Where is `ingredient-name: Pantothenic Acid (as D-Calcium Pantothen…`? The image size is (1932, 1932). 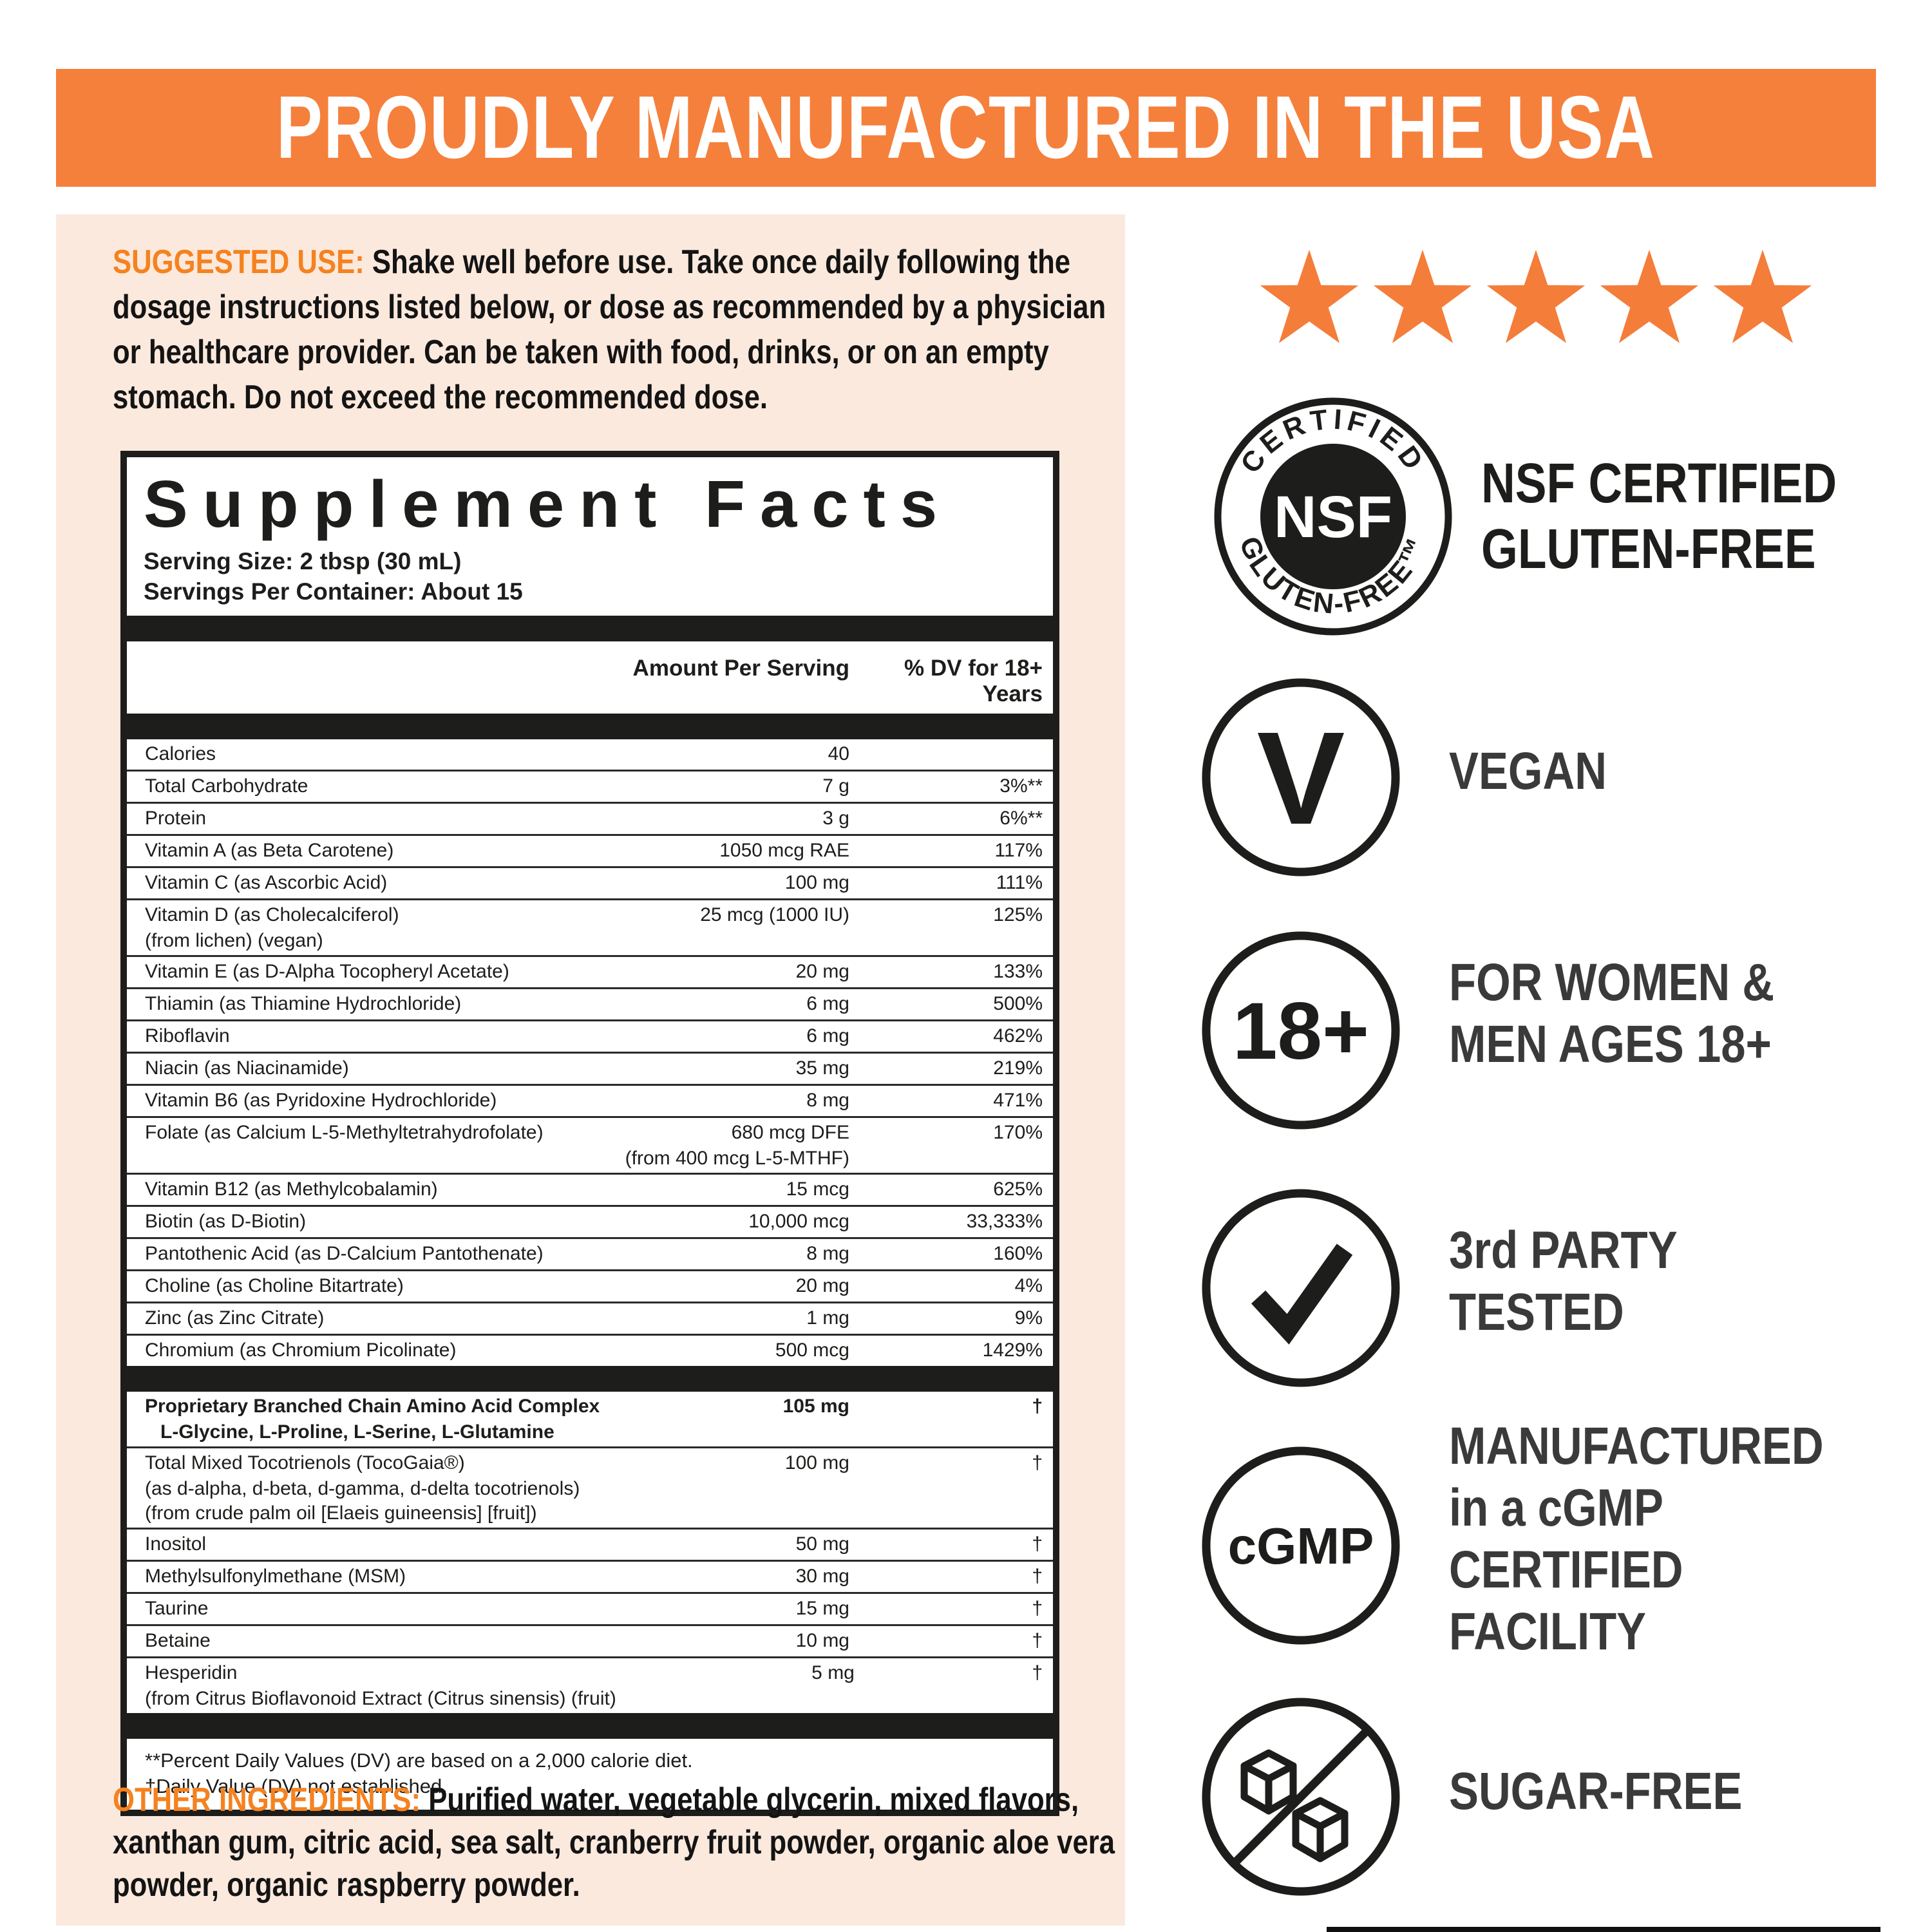
ingredient-name: Pantothenic Acid (as D-Calcium Pantothen… is located at coordinates (345, 1254).